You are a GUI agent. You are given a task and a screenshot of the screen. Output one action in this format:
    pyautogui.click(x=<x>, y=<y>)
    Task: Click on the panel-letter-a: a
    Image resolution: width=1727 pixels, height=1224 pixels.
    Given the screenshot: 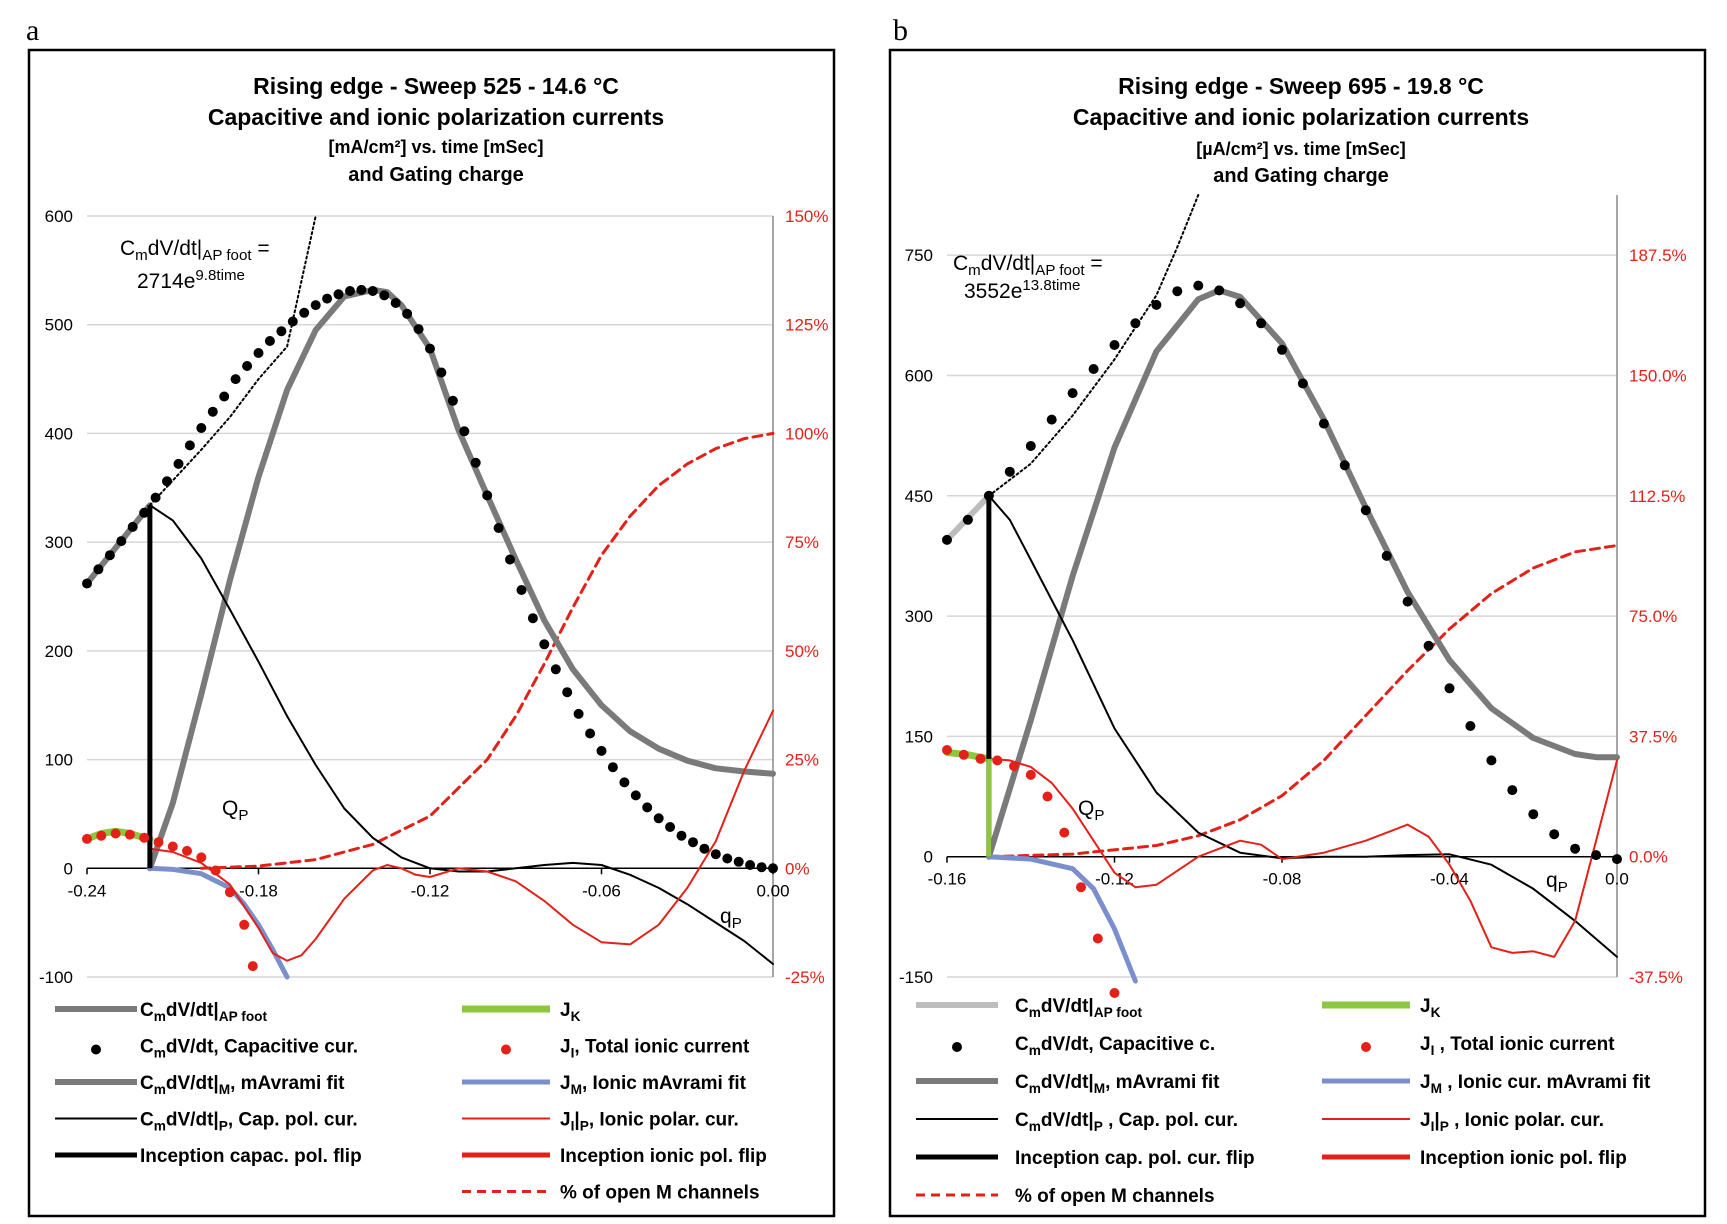 What is the action you would take?
    pyautogui.click(x=32, y=30)
    